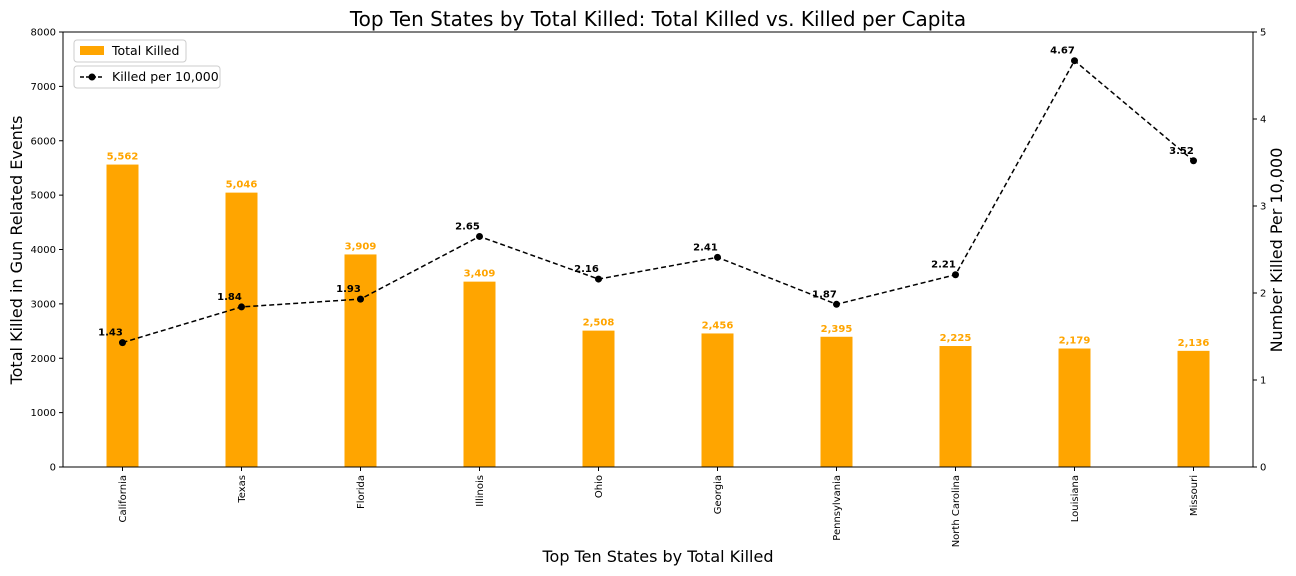 This screenshot has width=1296, height=576. I want to click on x-tick-label: Louisiana, so click(1075, 498).